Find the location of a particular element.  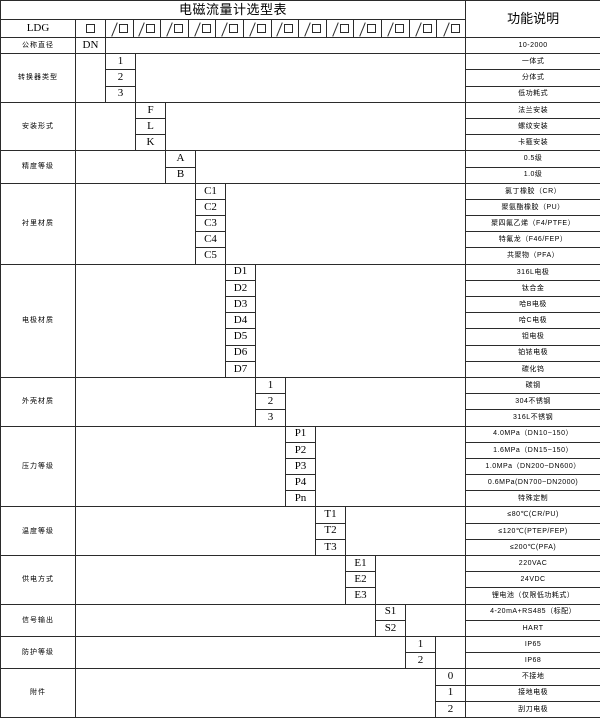

description-cell: 低功耗式 is located at coordinates (533, 94).